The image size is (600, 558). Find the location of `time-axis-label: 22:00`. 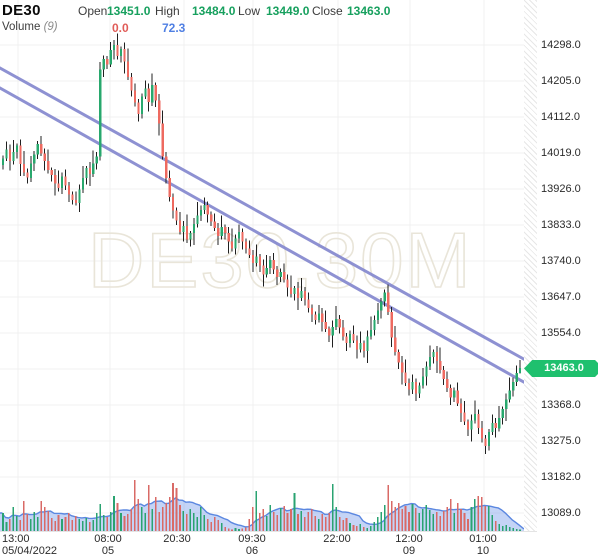

time-axis-label: 22:00 is located at coordinates (337, 539).